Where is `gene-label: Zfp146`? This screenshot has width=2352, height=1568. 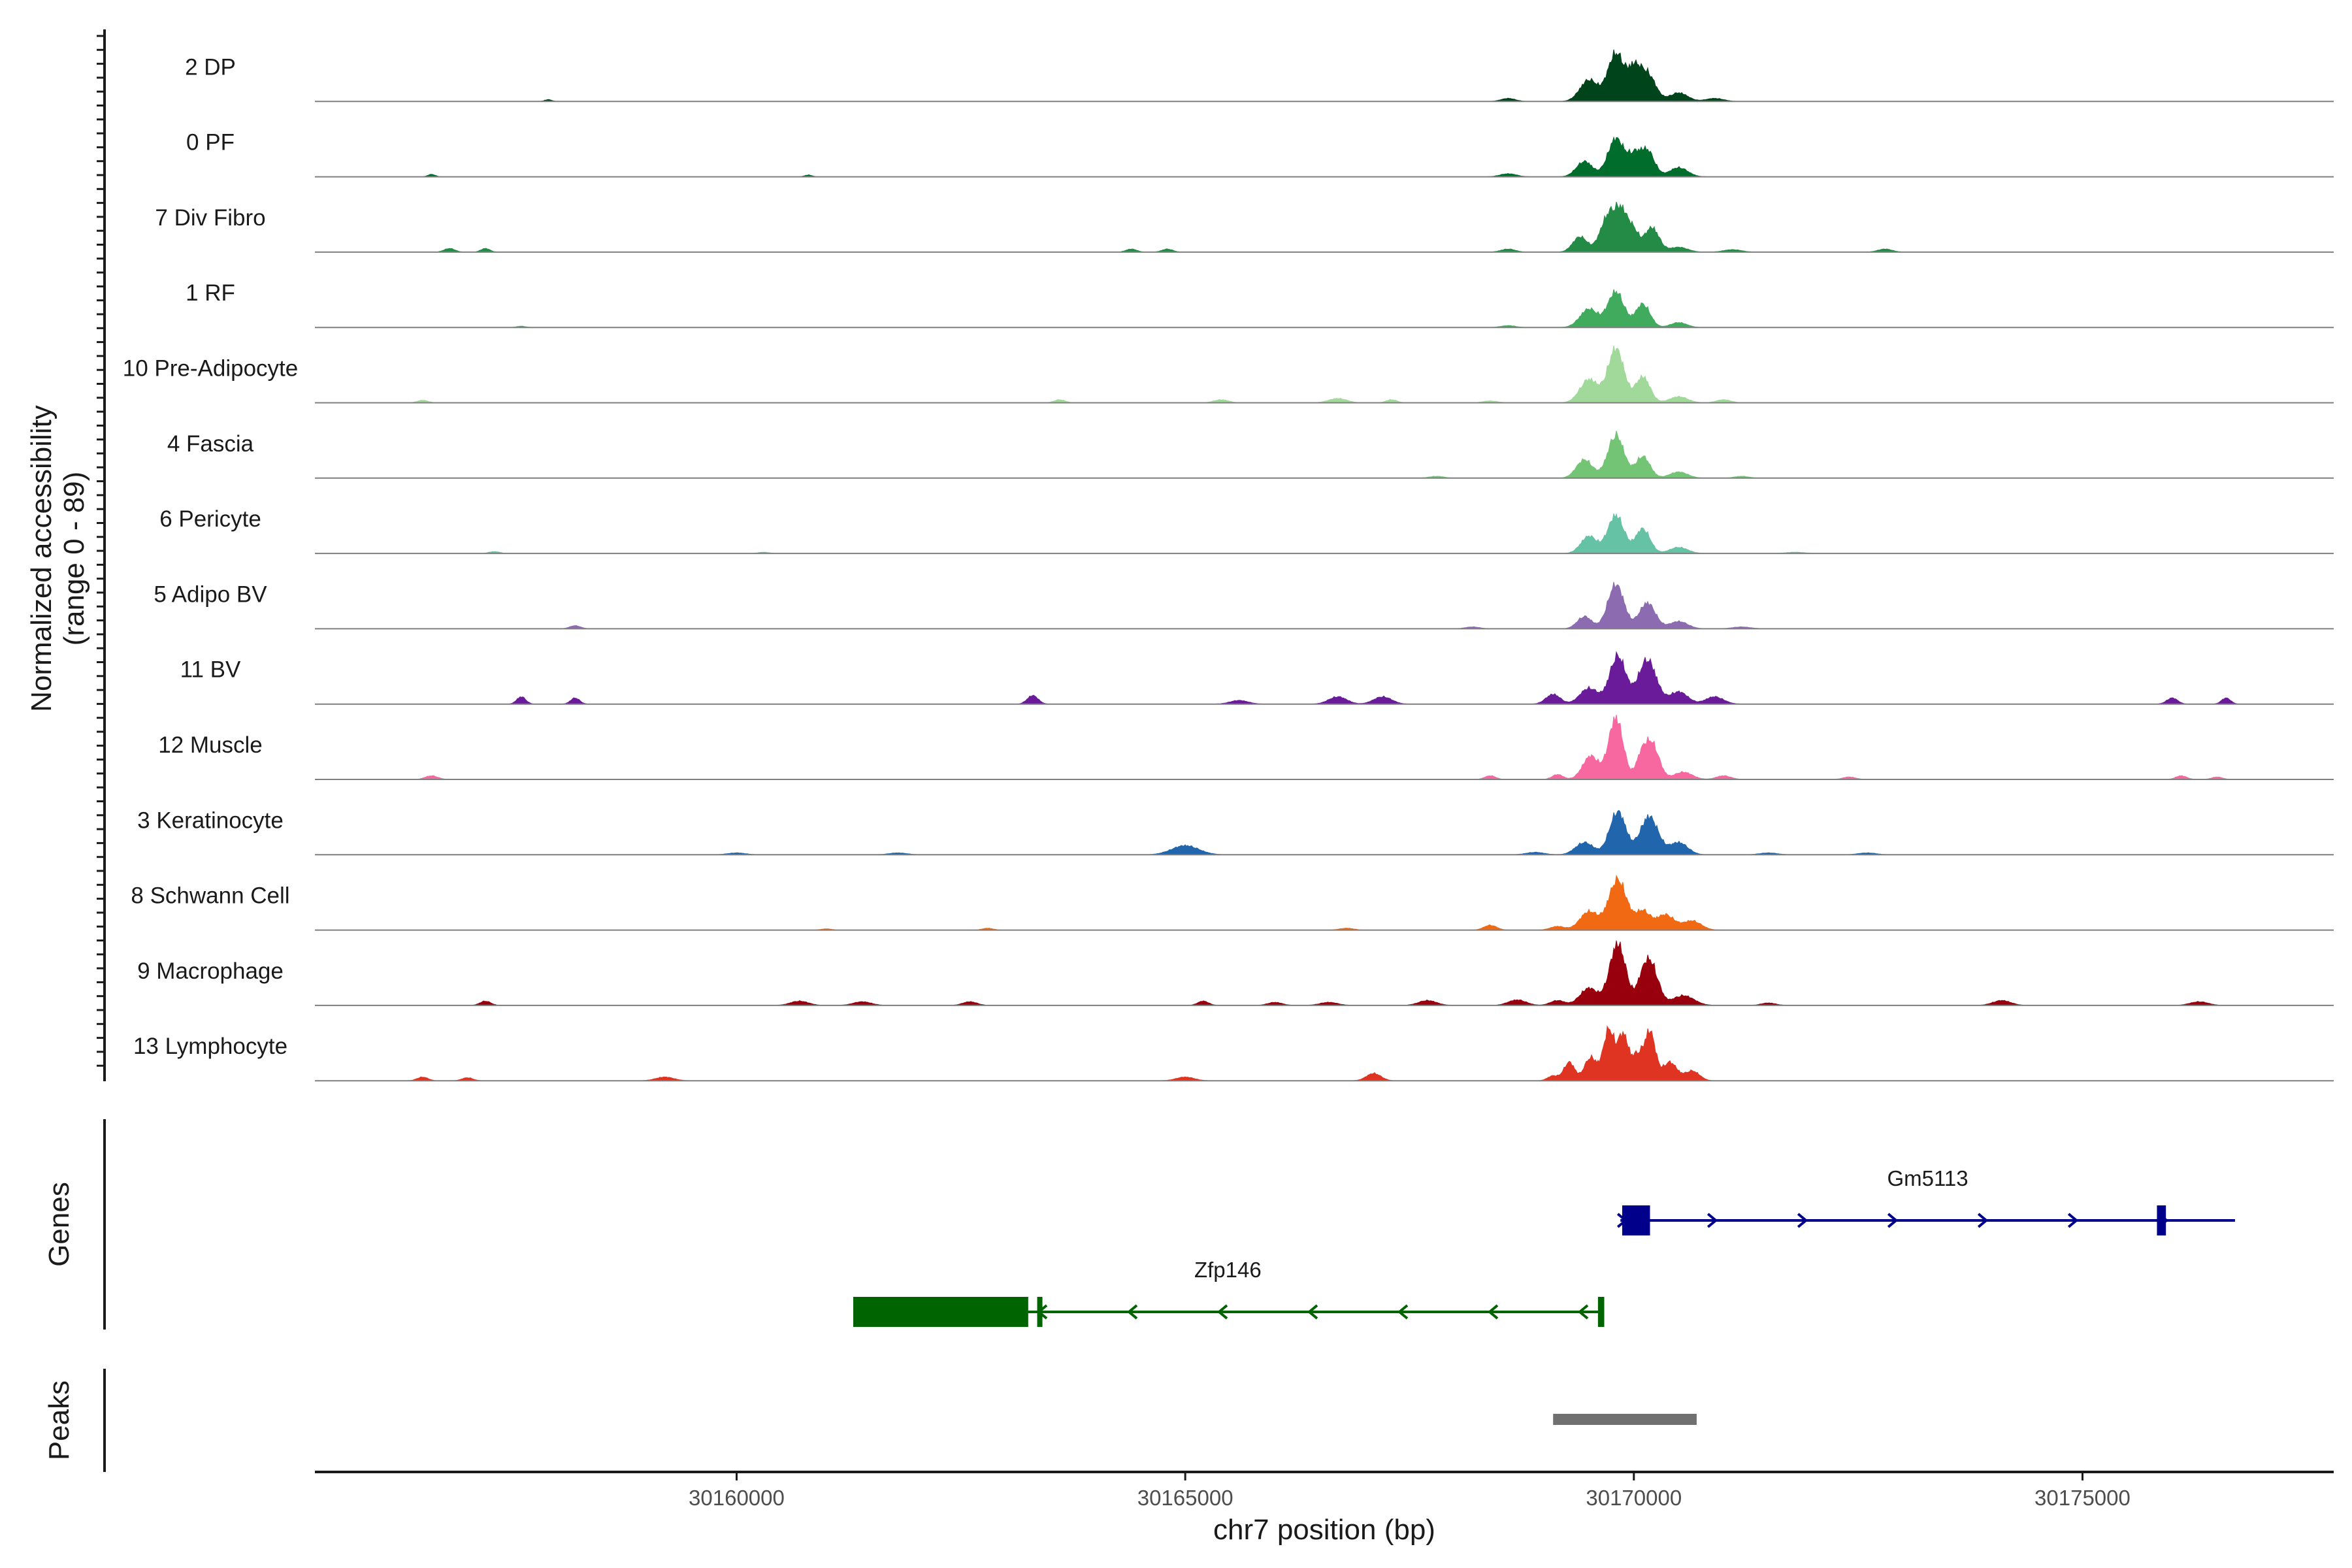 gene-label: Zfp146 is located at coordinates (1228, 1270).